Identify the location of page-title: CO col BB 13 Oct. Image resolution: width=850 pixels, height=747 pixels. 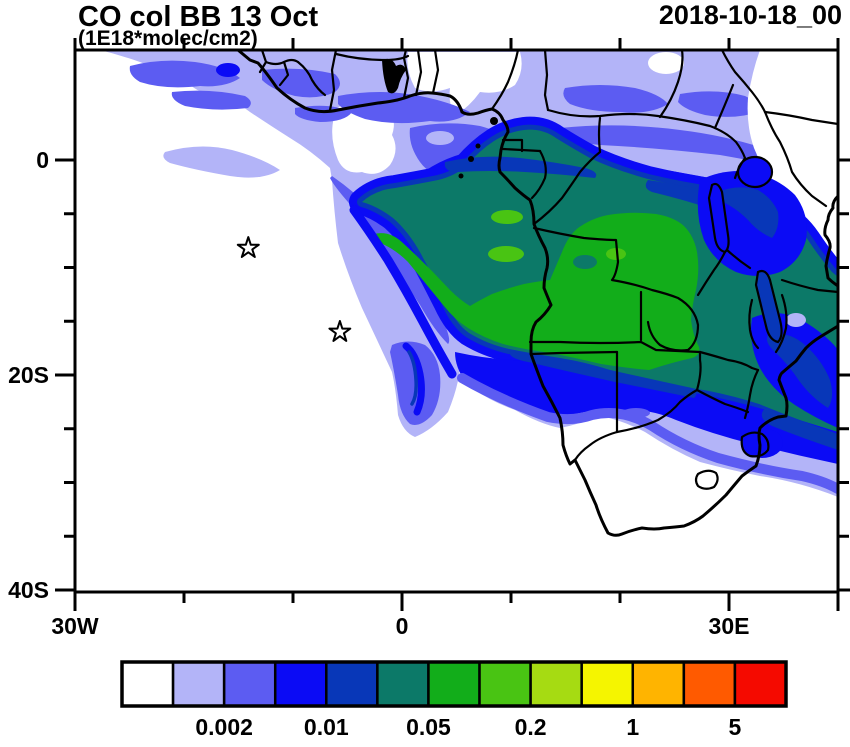
(198, 17).